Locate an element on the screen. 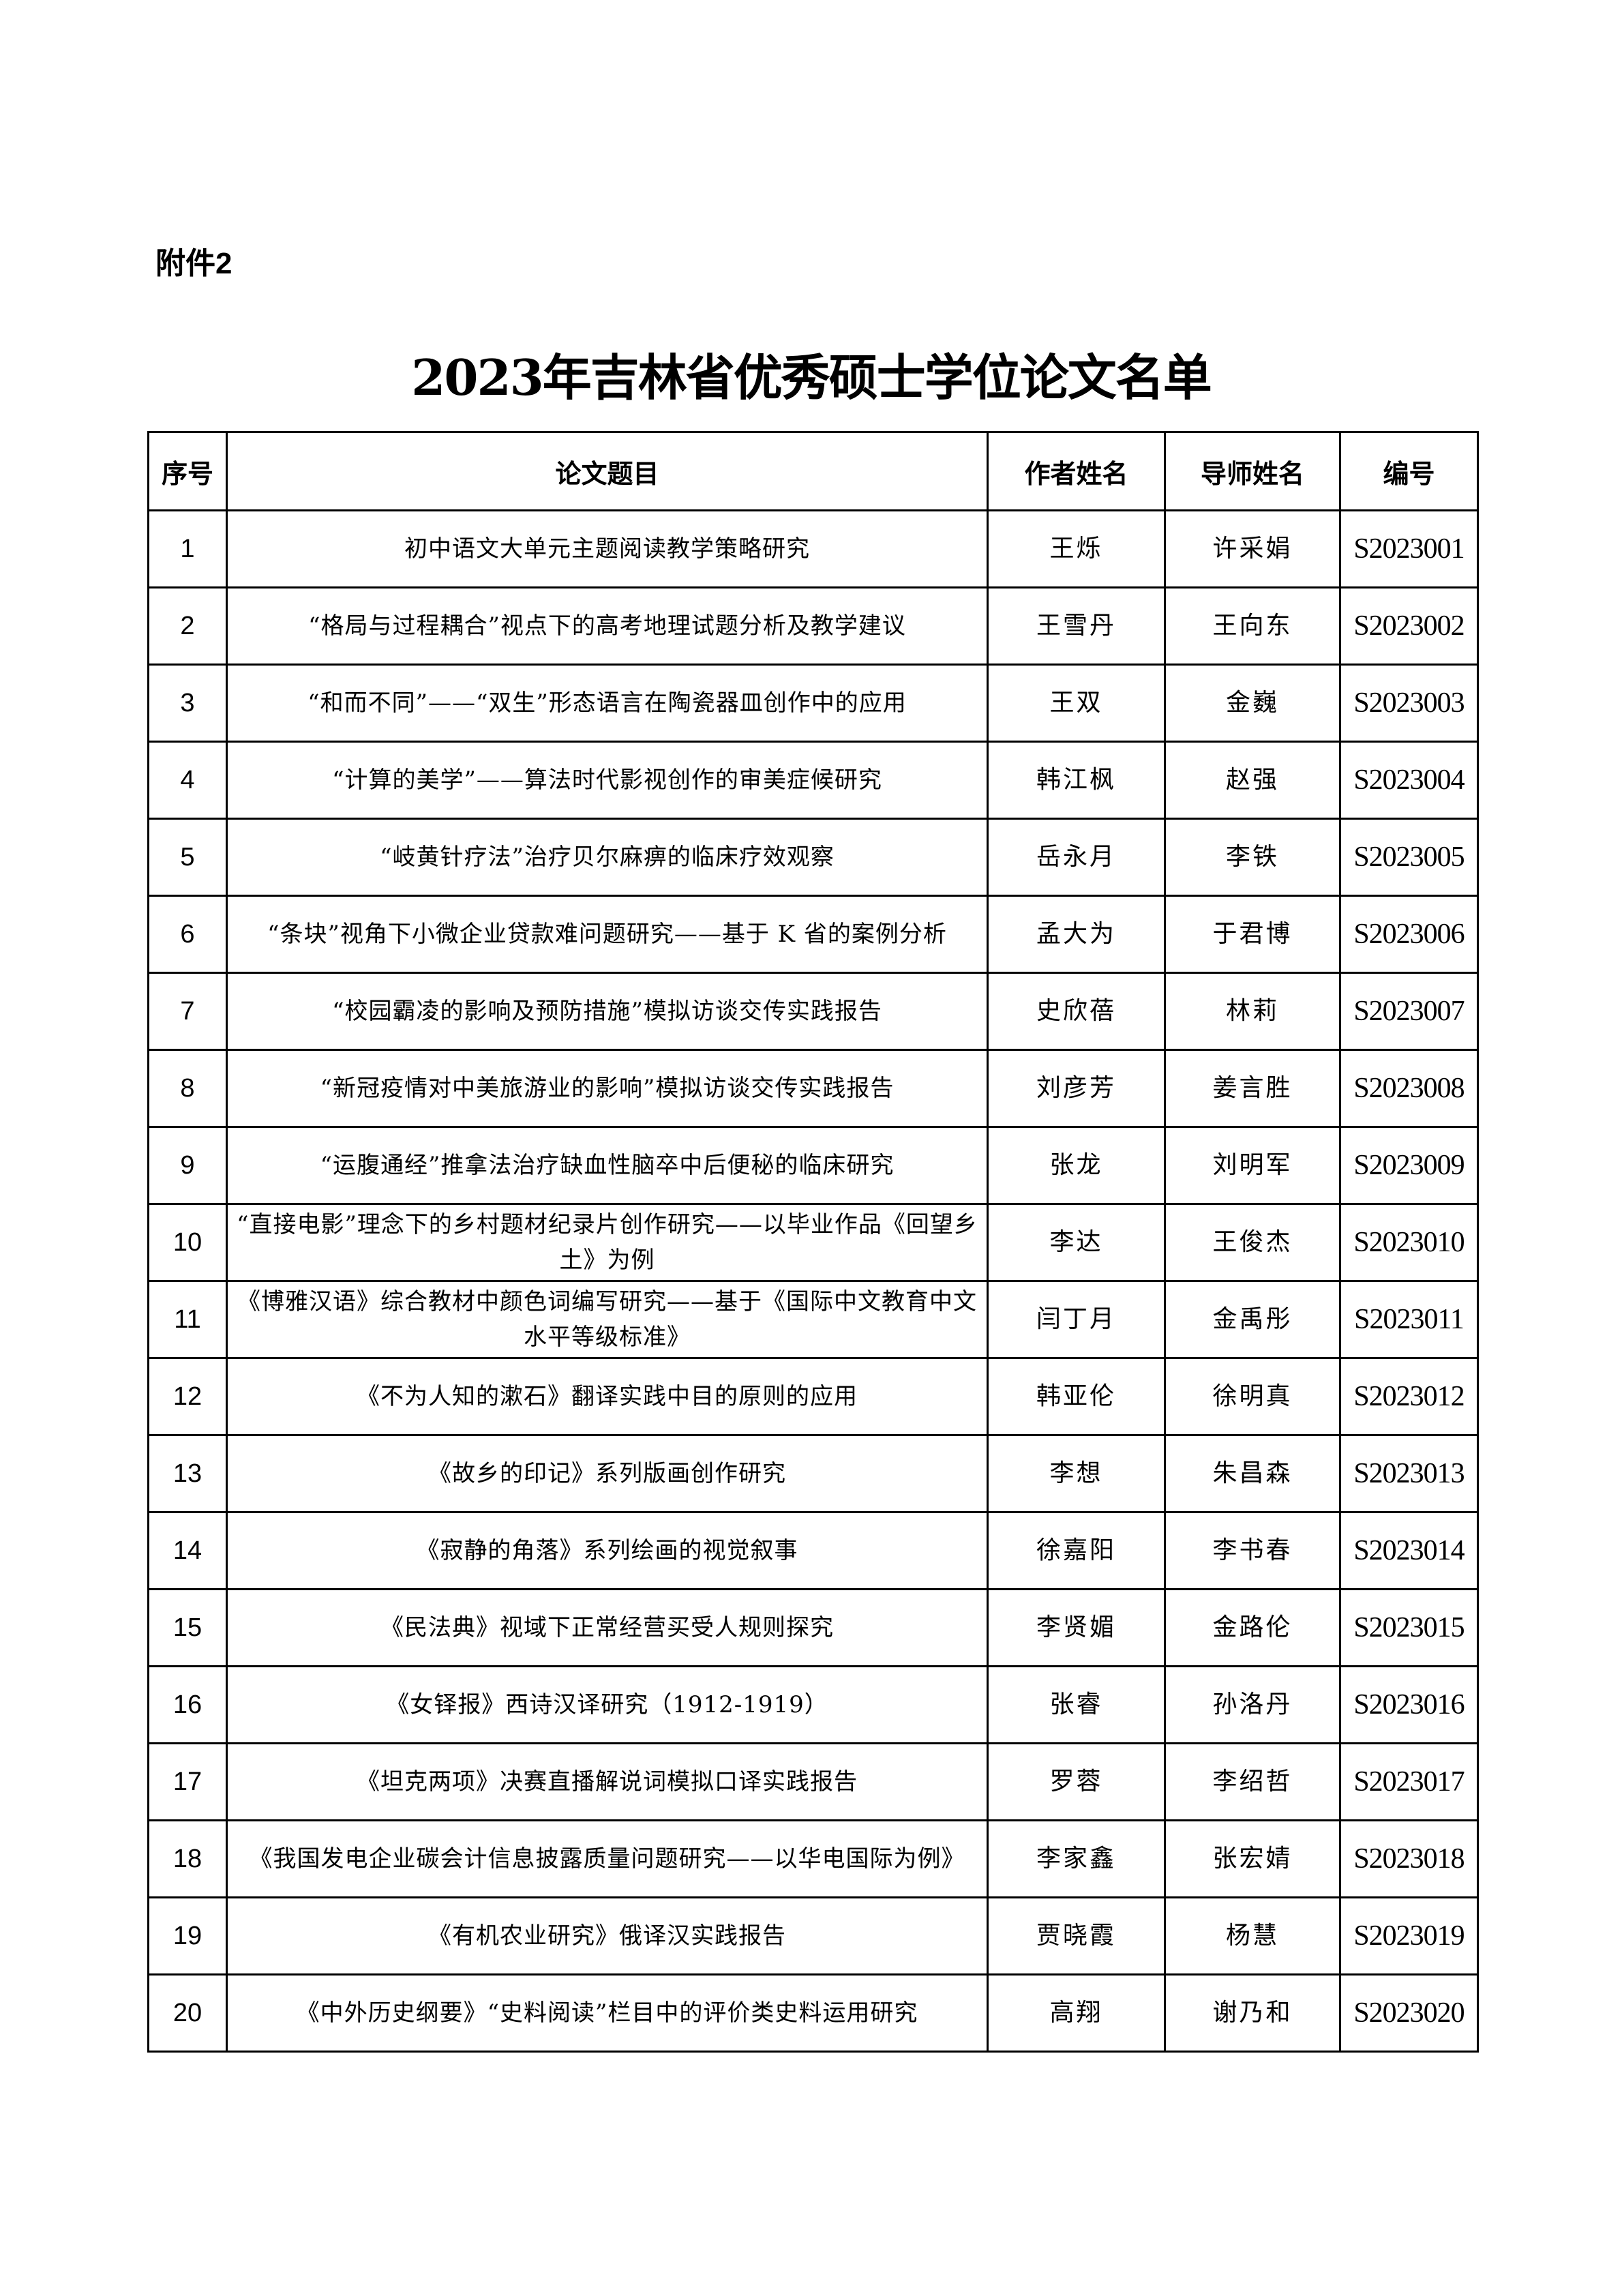 Image resolution: width=1622 pixels, height=2296 pixels. row-number: 18 is located at coordinates (187, 1859).